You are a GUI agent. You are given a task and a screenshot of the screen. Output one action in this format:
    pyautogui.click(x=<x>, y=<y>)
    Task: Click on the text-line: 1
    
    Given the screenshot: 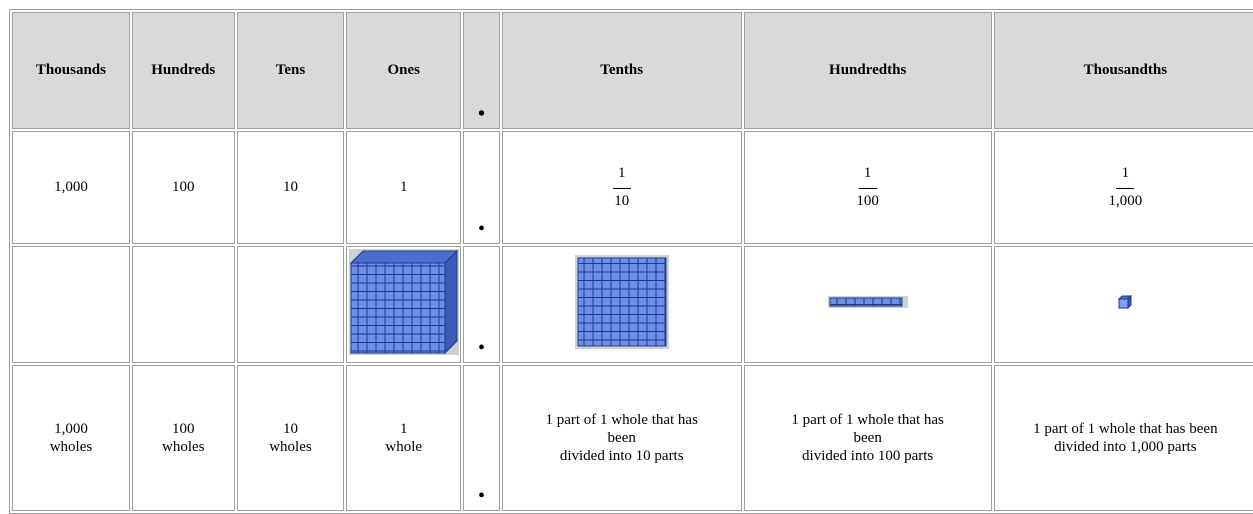 What is the action you would take?
    pyautogui.click(x=403, y=429)
    